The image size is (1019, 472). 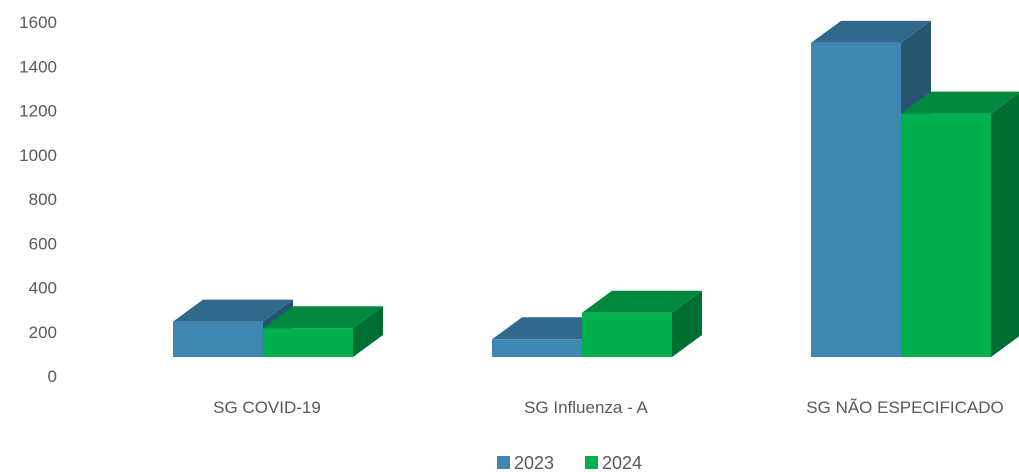 What do you see at coordinates (43, 288) in the screenshot?
I see `y-tick-label: 400` at bounding box center [43, 288].